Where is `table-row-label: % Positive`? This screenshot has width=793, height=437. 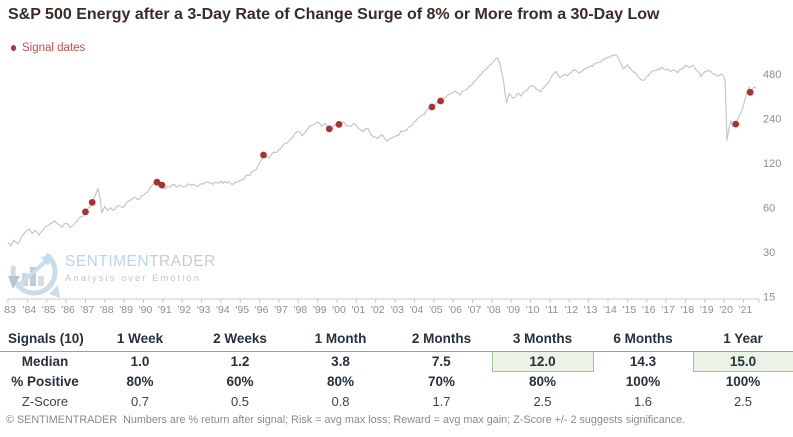 table-row-label: % Positive is located at coordinates (45, 381).